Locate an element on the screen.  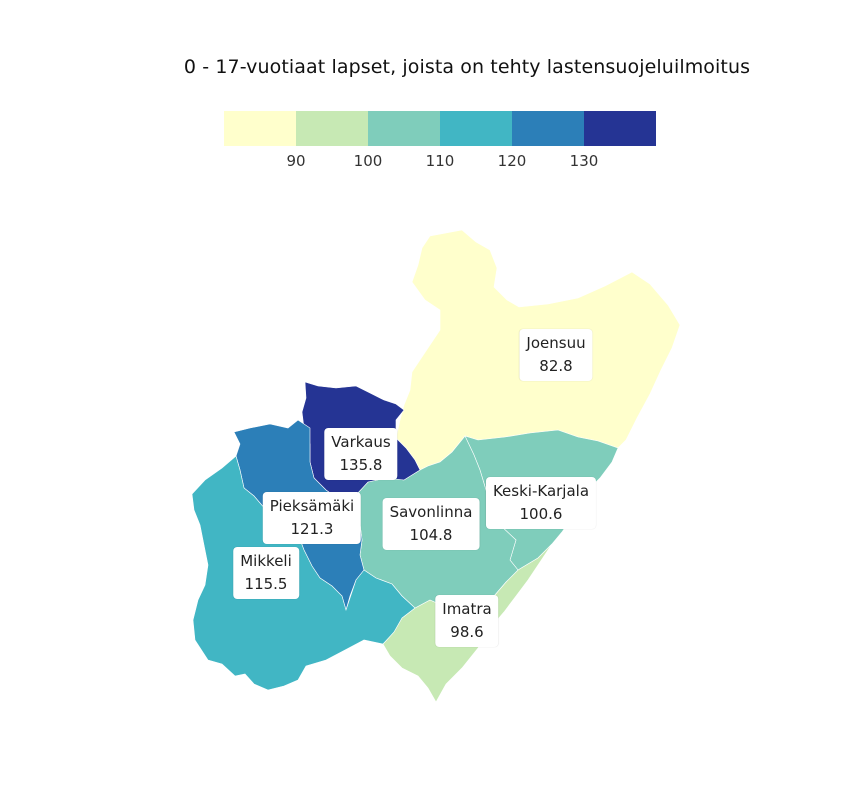
legend-ticks: 90 100 110 120 130 is located at coordinates (440, 163).